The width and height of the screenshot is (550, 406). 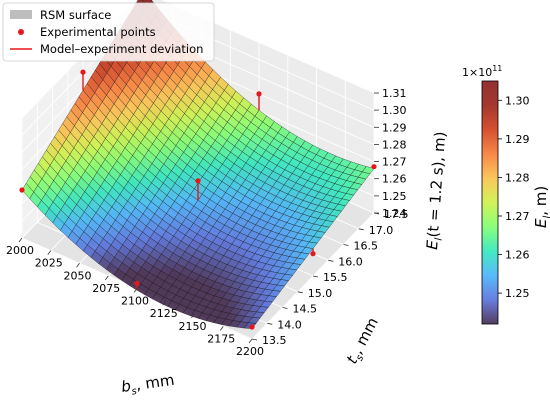 What do you see at coordinates (482, 71) in the screenshot?
I see `colorbar-offset: 1×10¹¹` at bounding box center [482, 71].